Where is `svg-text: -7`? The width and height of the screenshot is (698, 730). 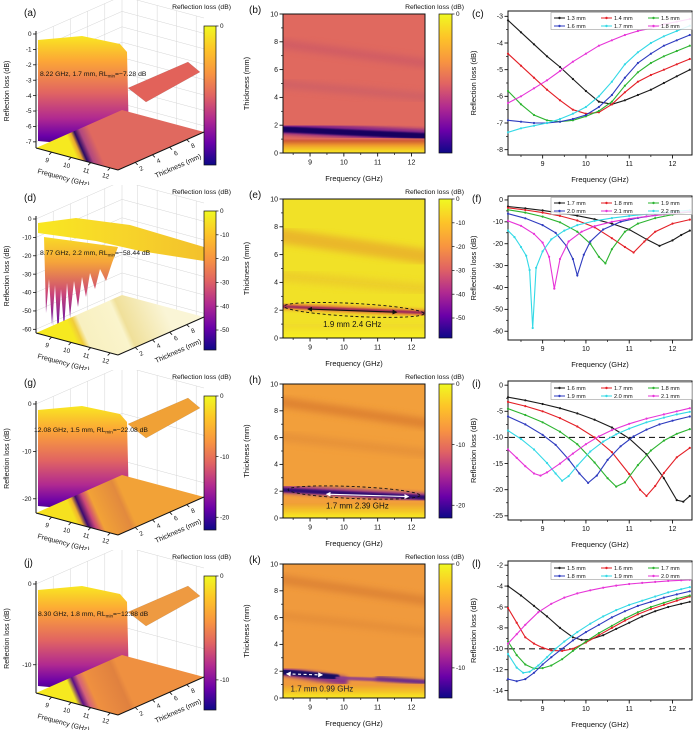 svg-text: -7 is located at coordinates (500, 123).